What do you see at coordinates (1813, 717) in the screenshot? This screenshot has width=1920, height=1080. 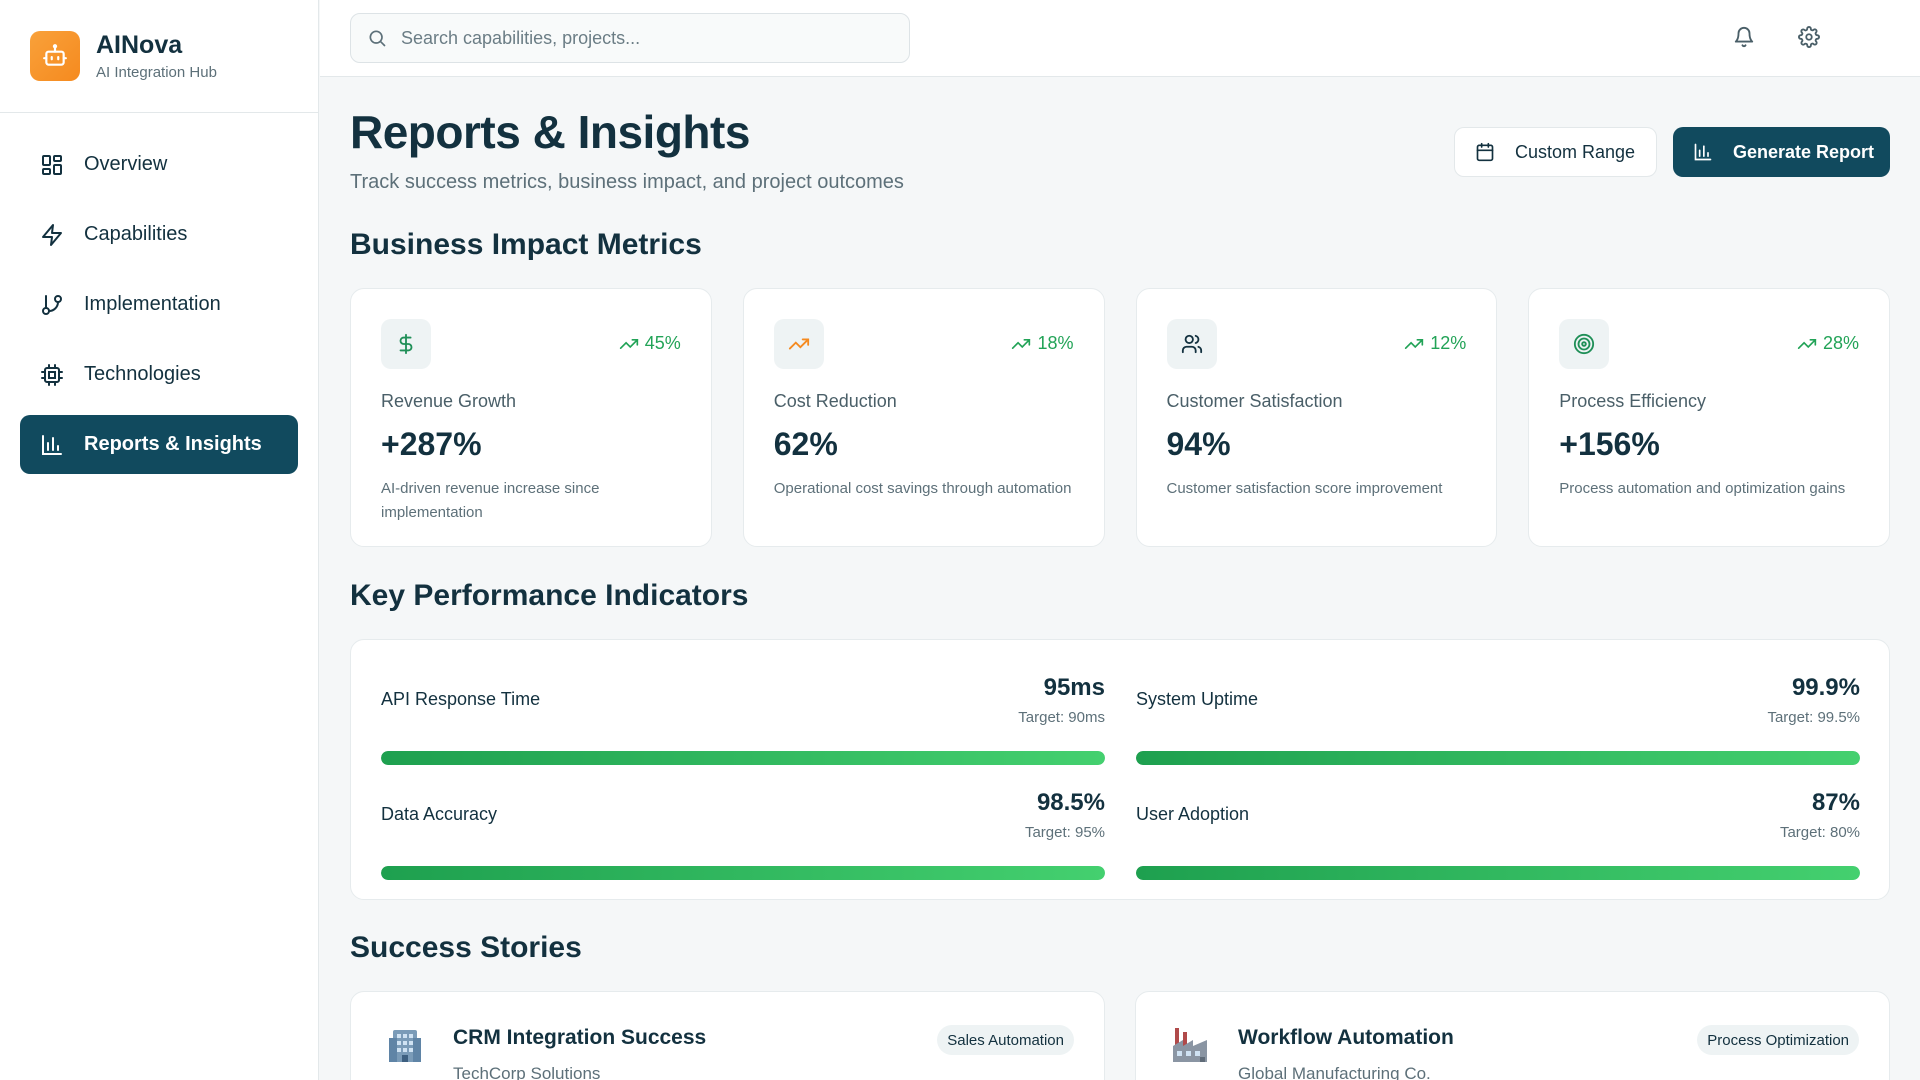 I see `kpi-target: Target: 99.5%` at bounding box center [1813, 717].